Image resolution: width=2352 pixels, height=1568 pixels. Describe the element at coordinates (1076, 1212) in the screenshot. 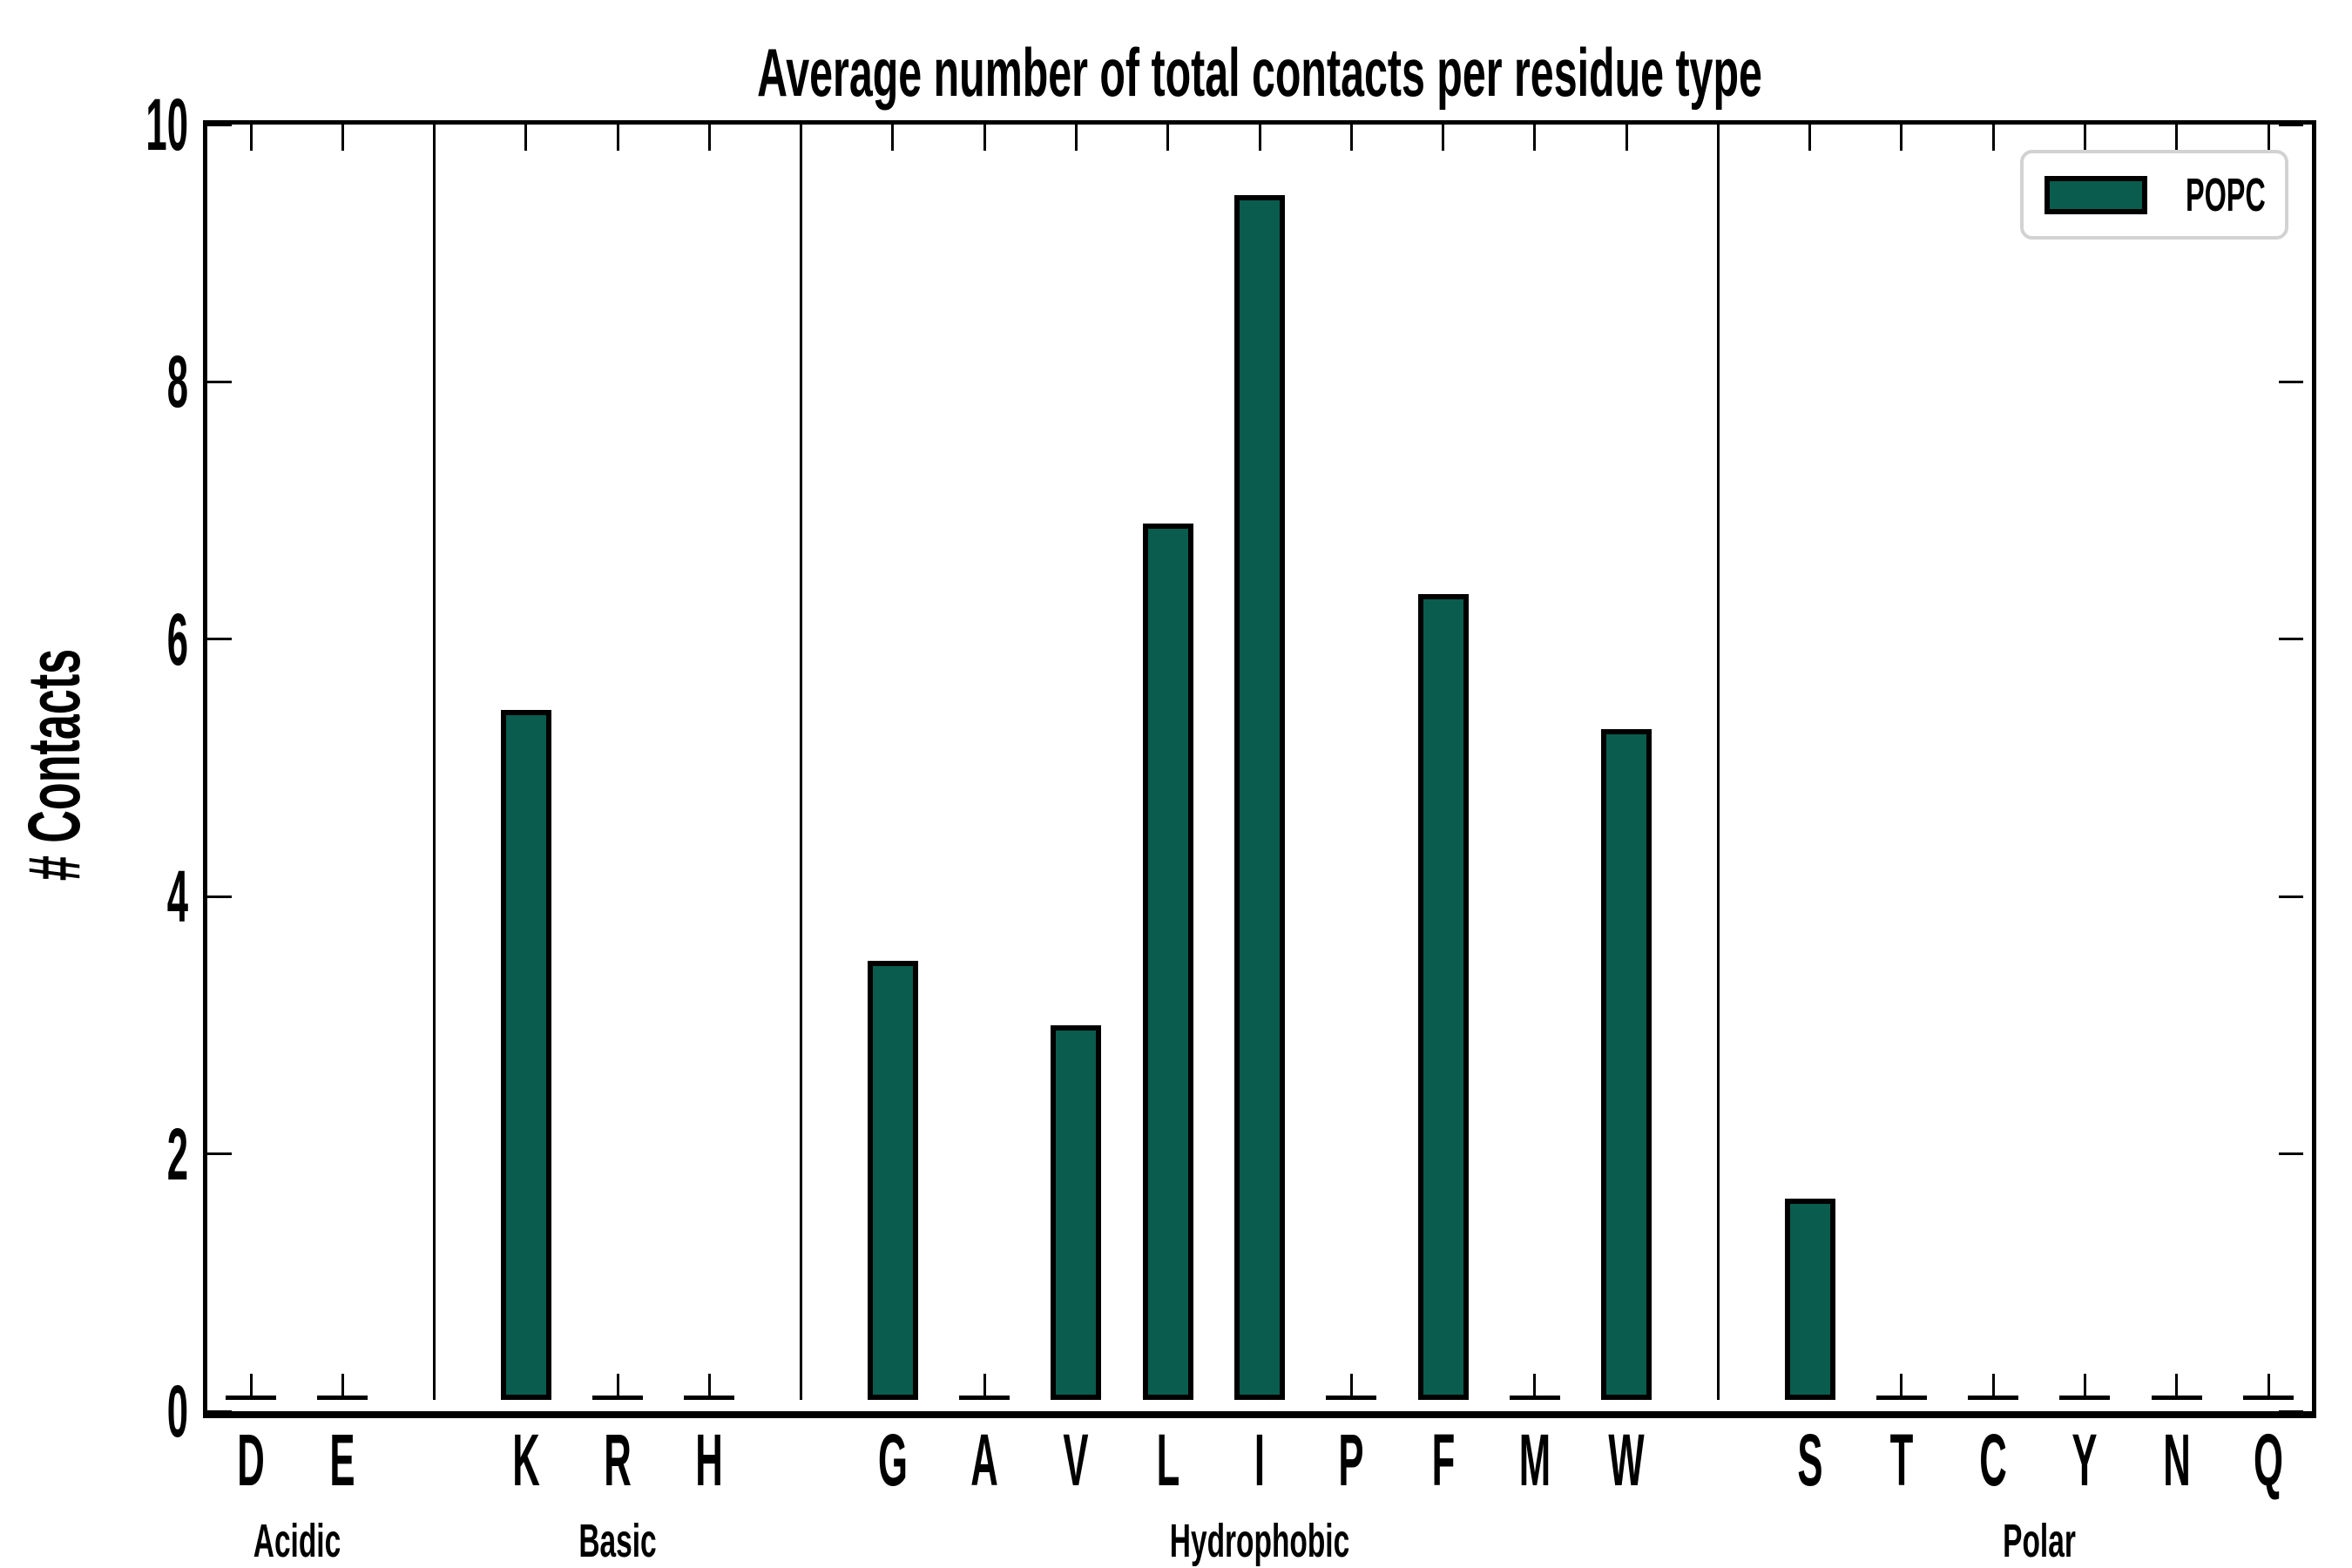

I see `bar-V` at that location.